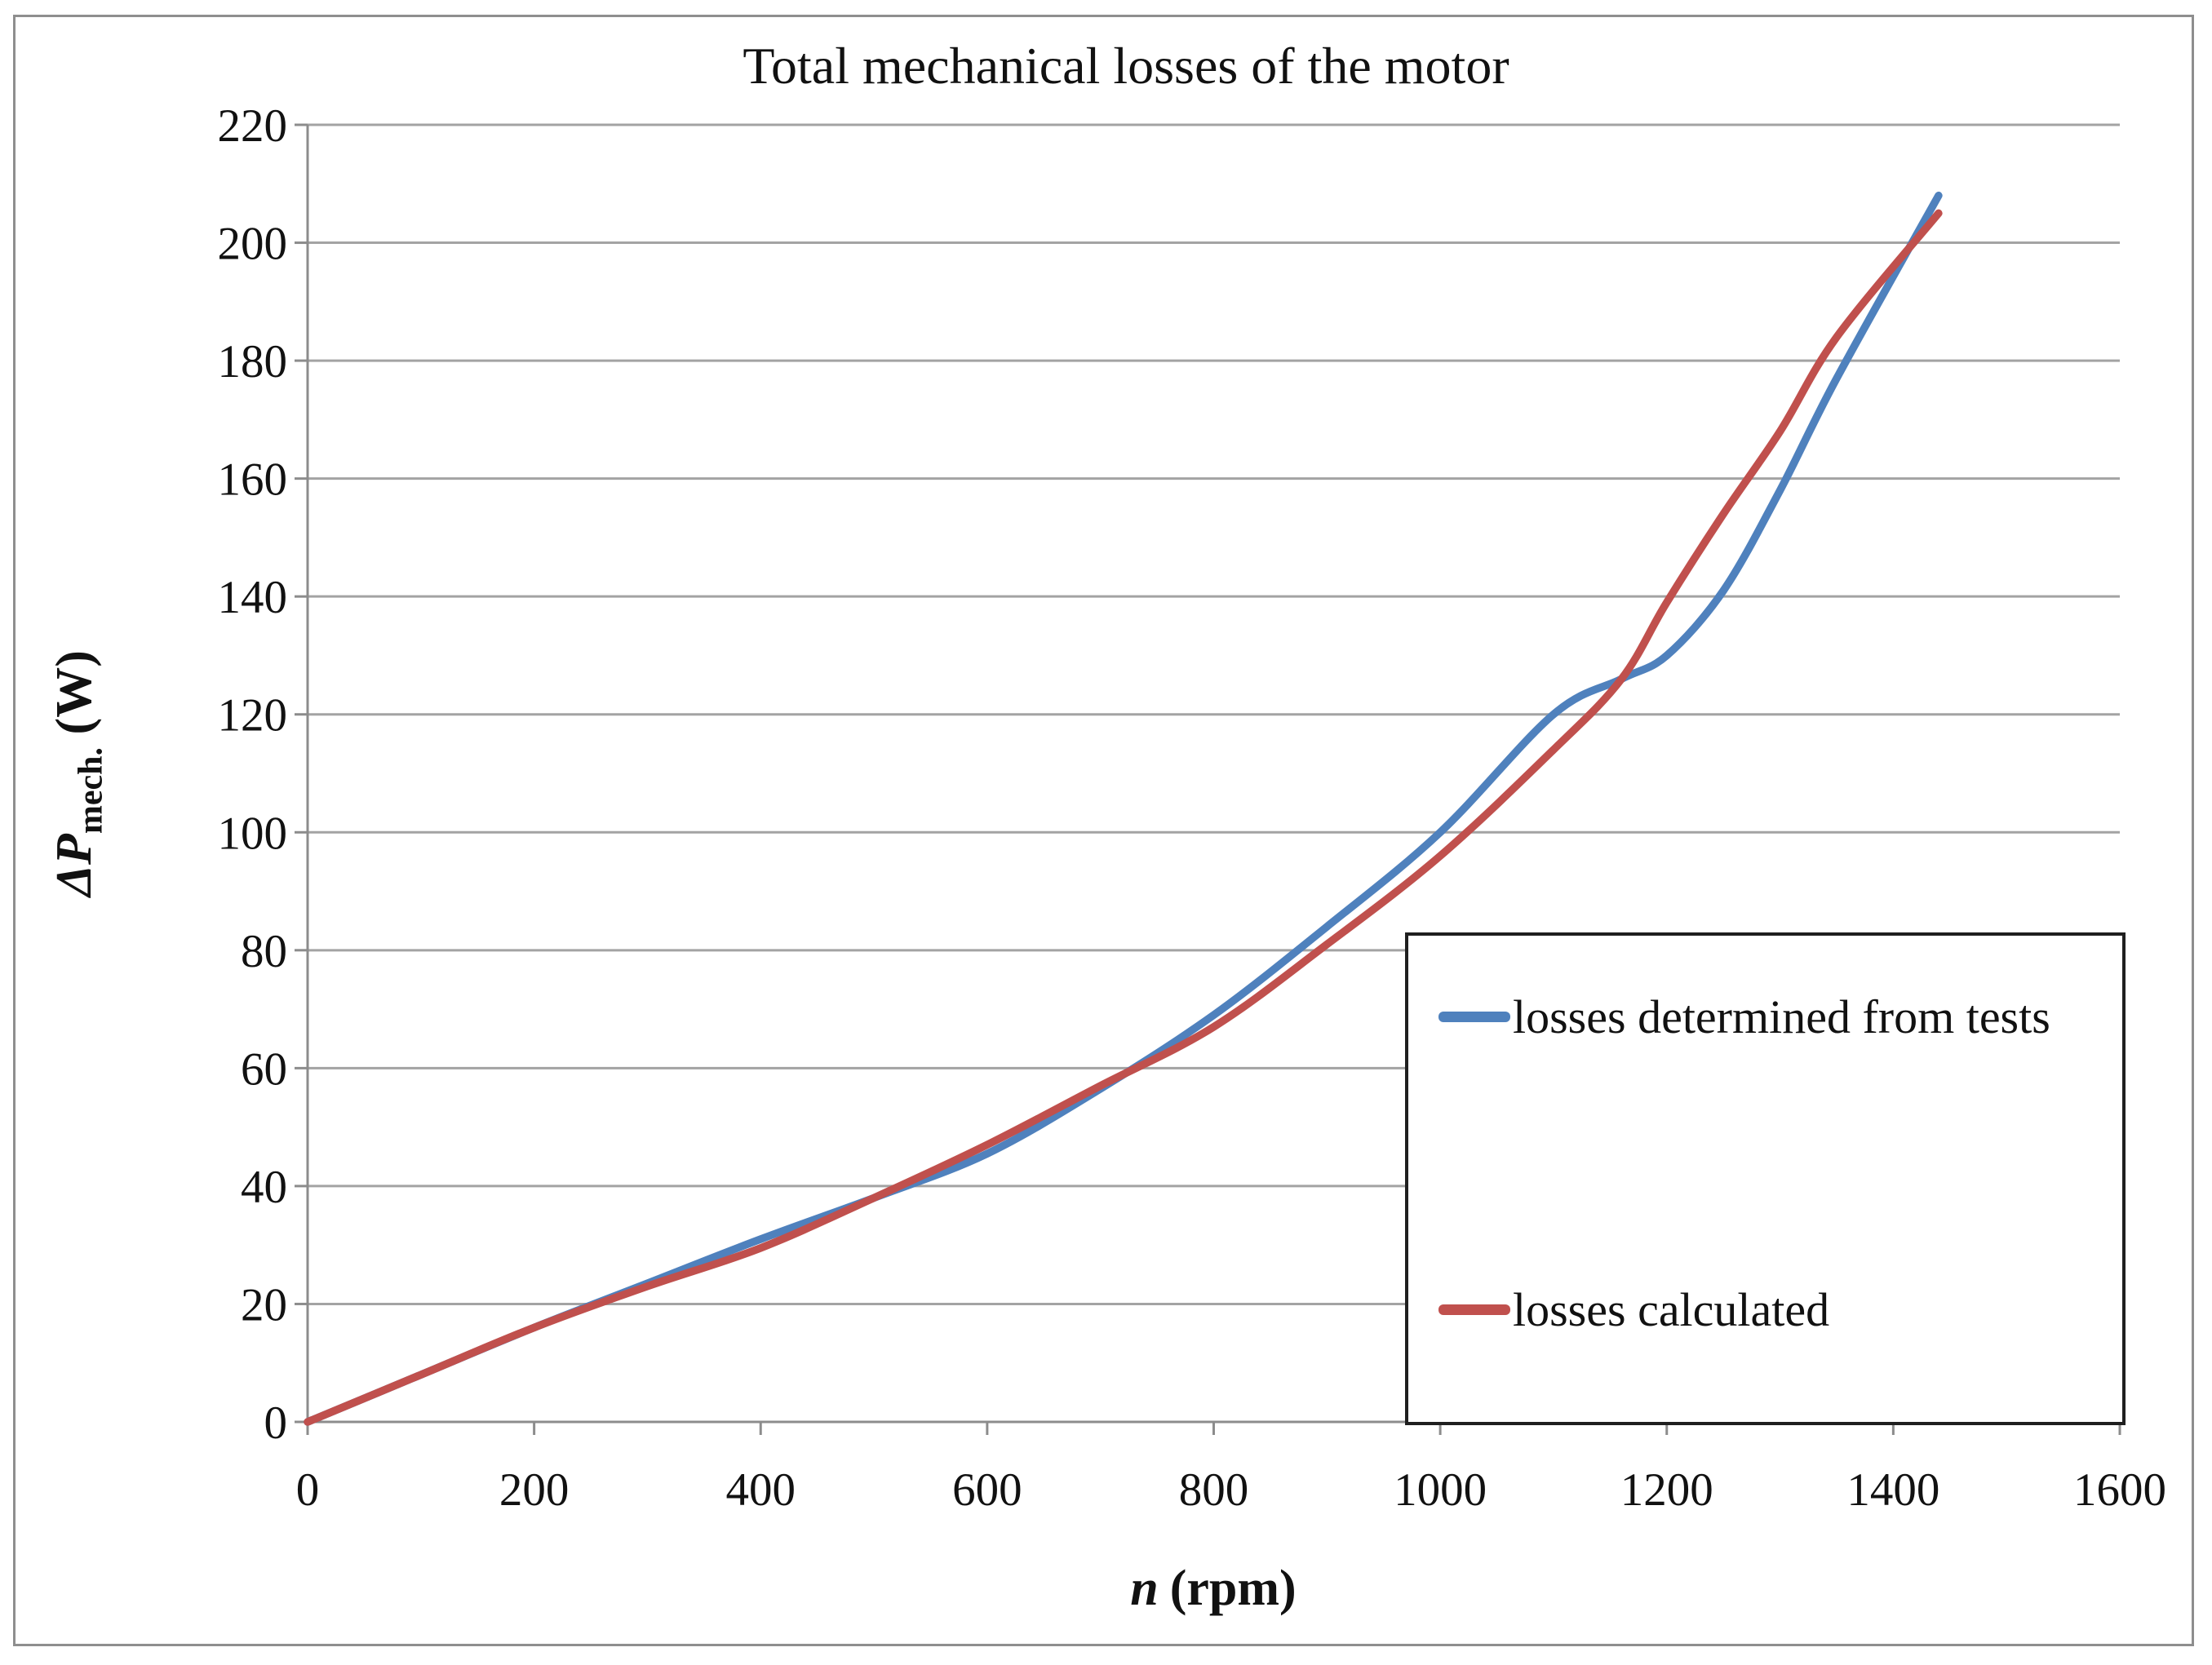 The image size is (2212, 1665). What do you see at coordinates (1892, 1490) in the screenshot?
I see `x-tick-label: 1400` at bounding box center [1892, 1490].